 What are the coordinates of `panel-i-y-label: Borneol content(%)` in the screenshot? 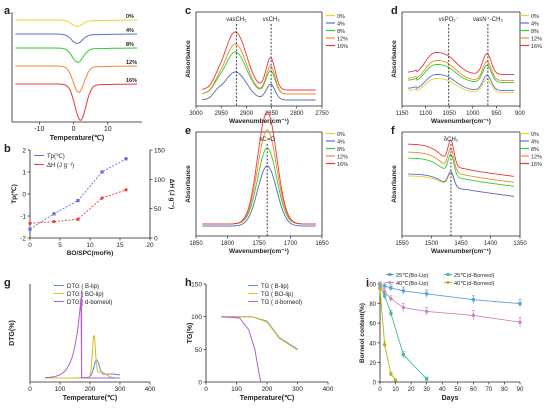 It's located at (362, 333).